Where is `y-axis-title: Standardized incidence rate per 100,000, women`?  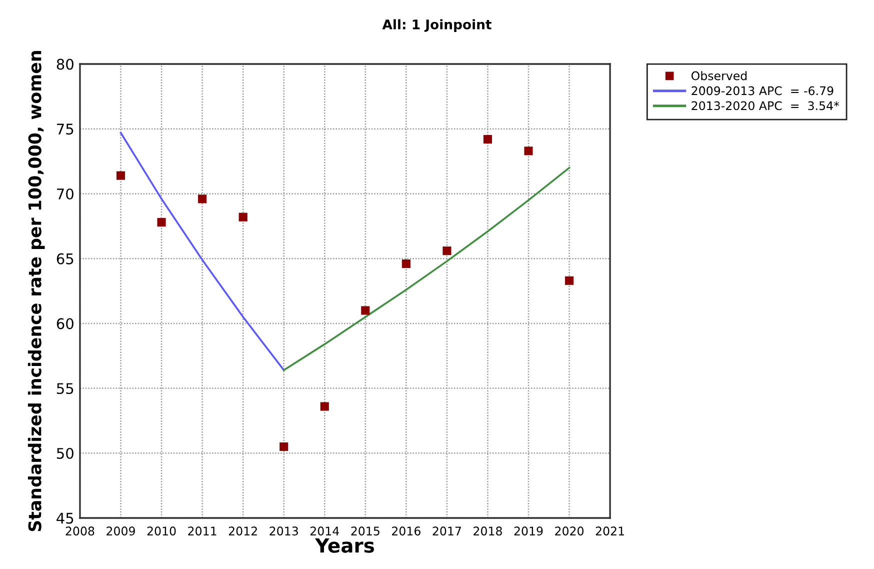
y-axis-title: Standardized incidence rate per 100,000, women is located at coordinates (36, 291).